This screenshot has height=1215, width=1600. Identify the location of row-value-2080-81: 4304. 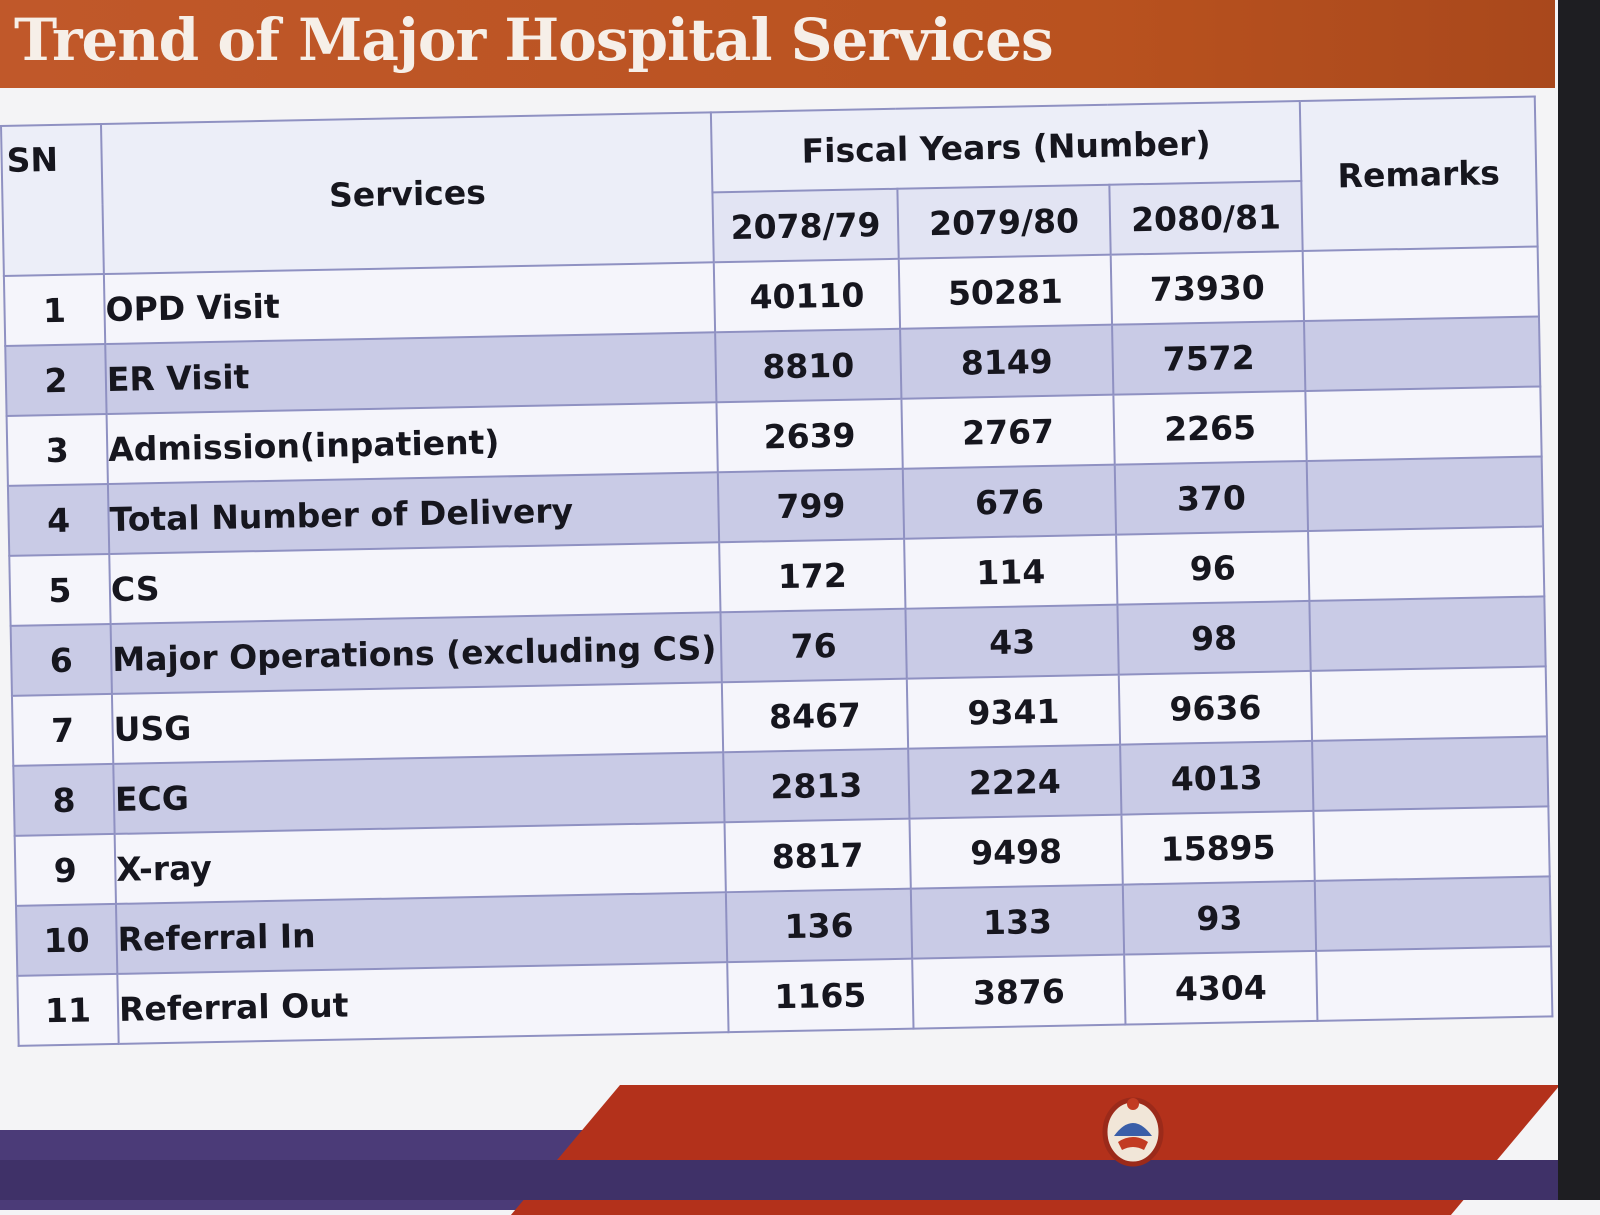
(1221, 987).